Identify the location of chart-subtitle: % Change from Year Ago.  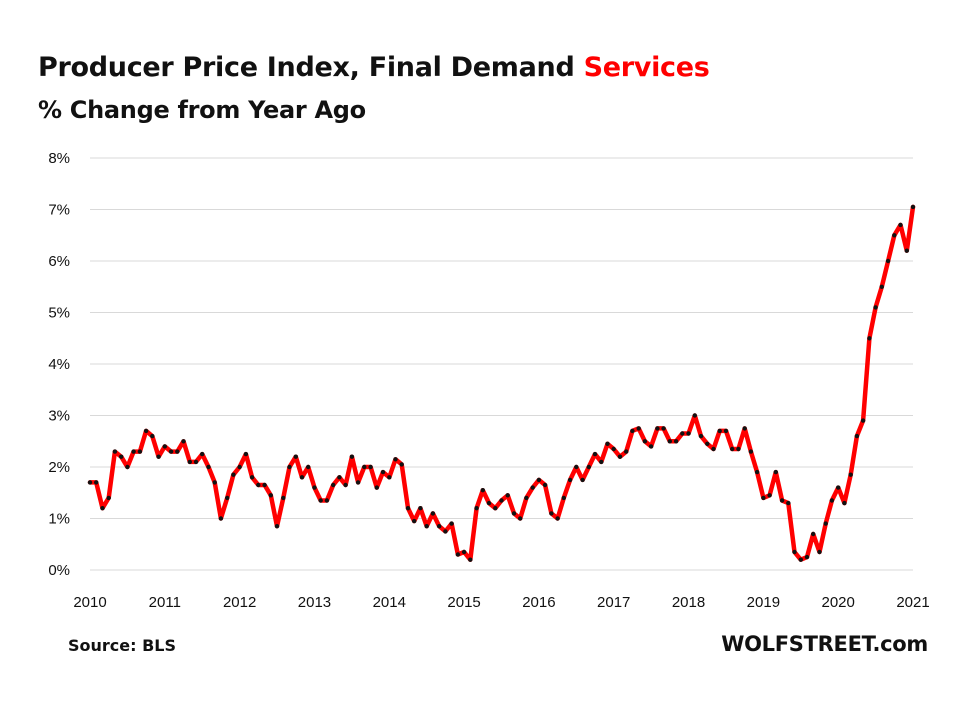
(202, 110).